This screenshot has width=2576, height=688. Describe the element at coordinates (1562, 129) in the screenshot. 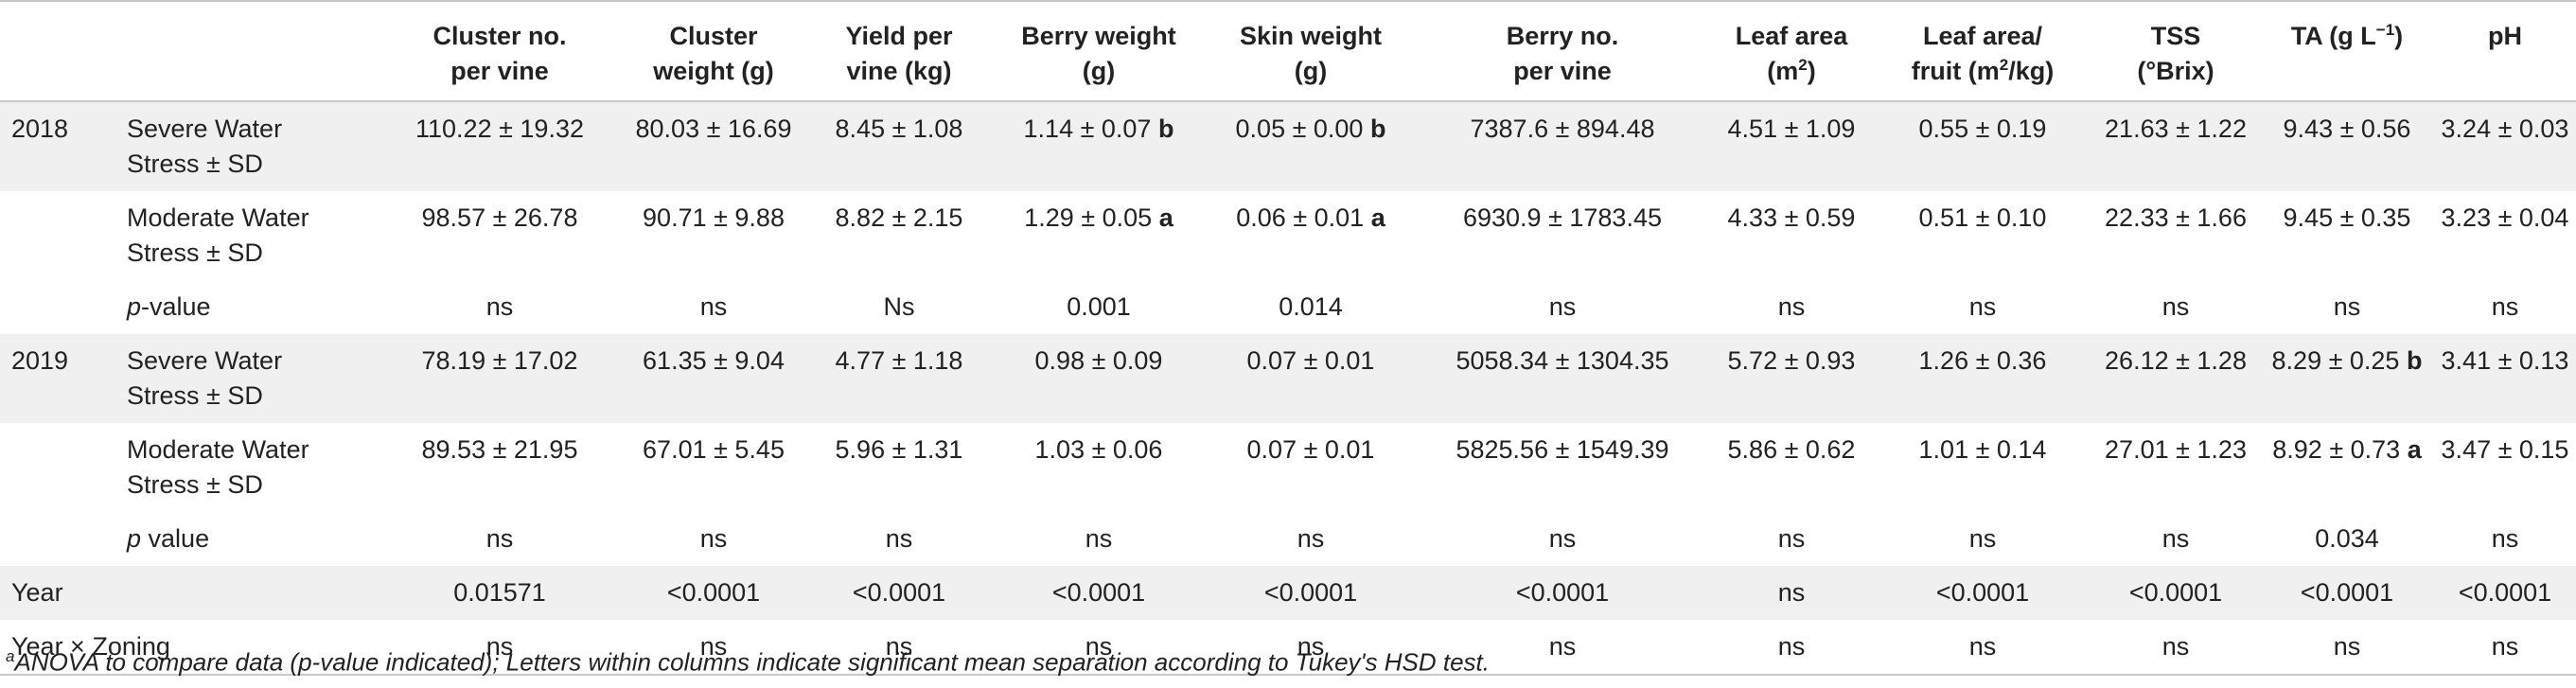

I see `cell-value: 7387.6 ± 894.48` at that location.